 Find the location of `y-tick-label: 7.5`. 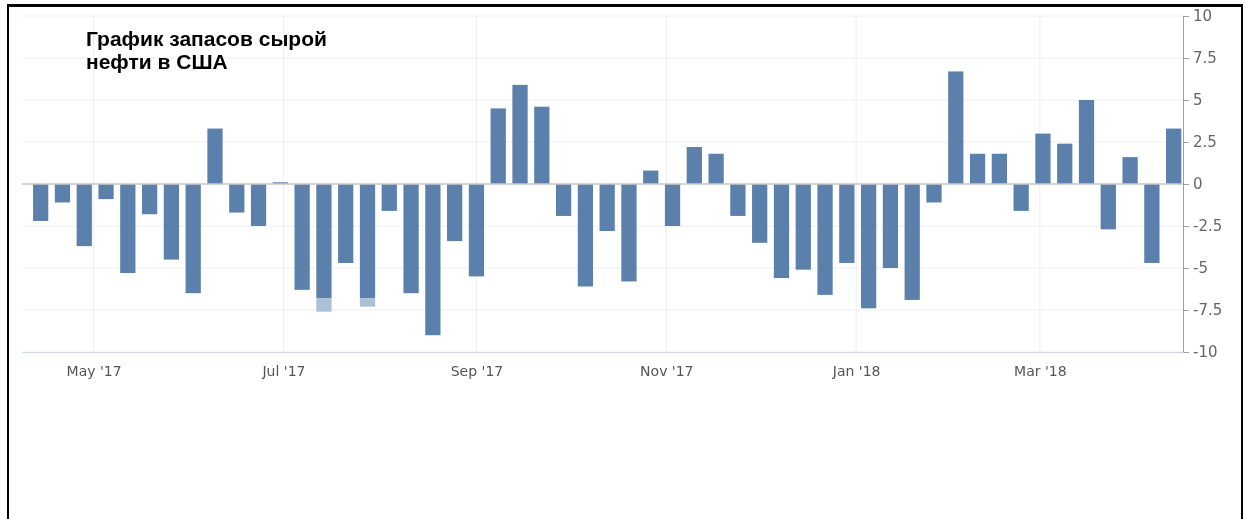

y-tick-label: 7.5 is located at coordinates (1205, 58).